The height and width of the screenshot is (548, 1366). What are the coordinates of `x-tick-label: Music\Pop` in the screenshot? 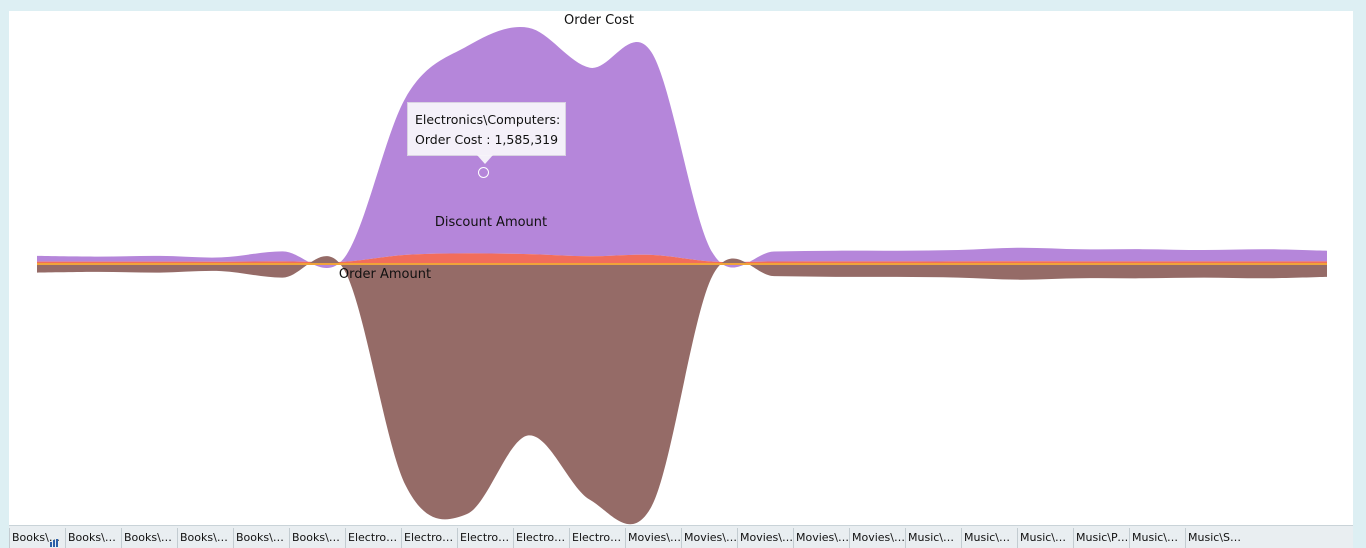 It's located at (1101, 538).